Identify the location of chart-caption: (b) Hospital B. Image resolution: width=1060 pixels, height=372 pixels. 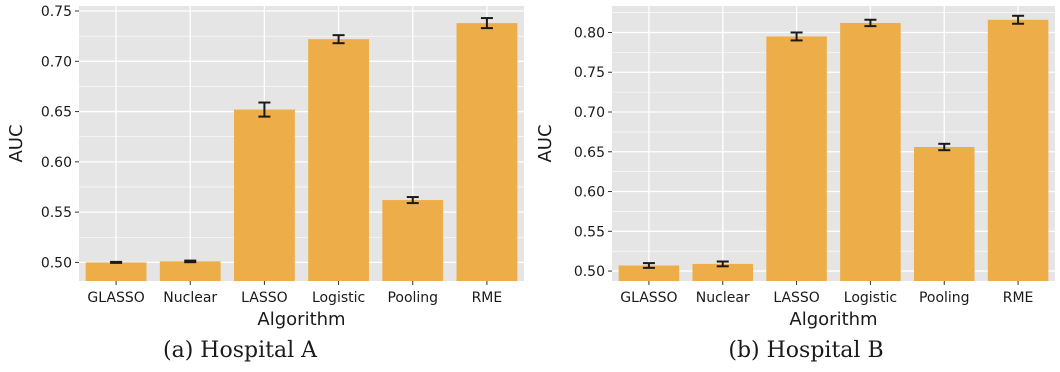
(805, 350).